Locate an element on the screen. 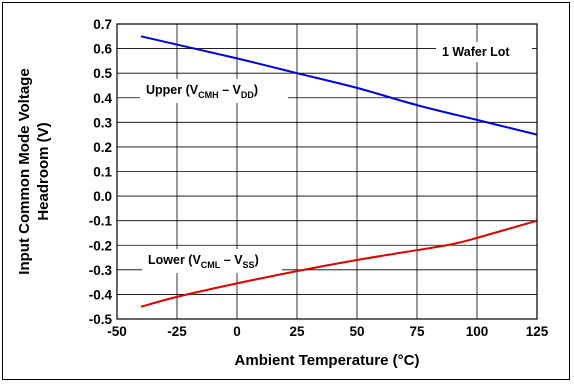 The image size is (574, 384). y-axis-label: Input Common Mode Voltage Headroom (V) is located at coordinates (34, 171).